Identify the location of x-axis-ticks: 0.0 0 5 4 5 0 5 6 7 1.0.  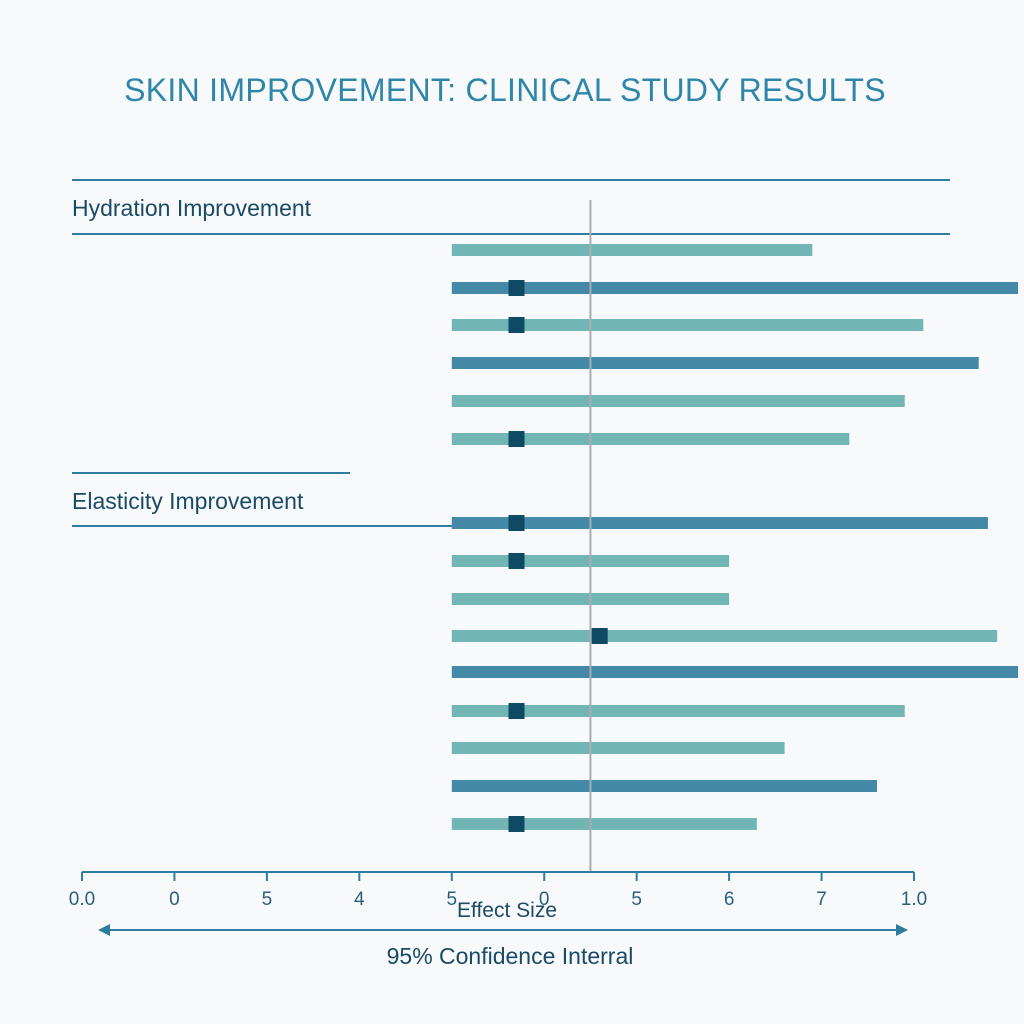
(498, 891).